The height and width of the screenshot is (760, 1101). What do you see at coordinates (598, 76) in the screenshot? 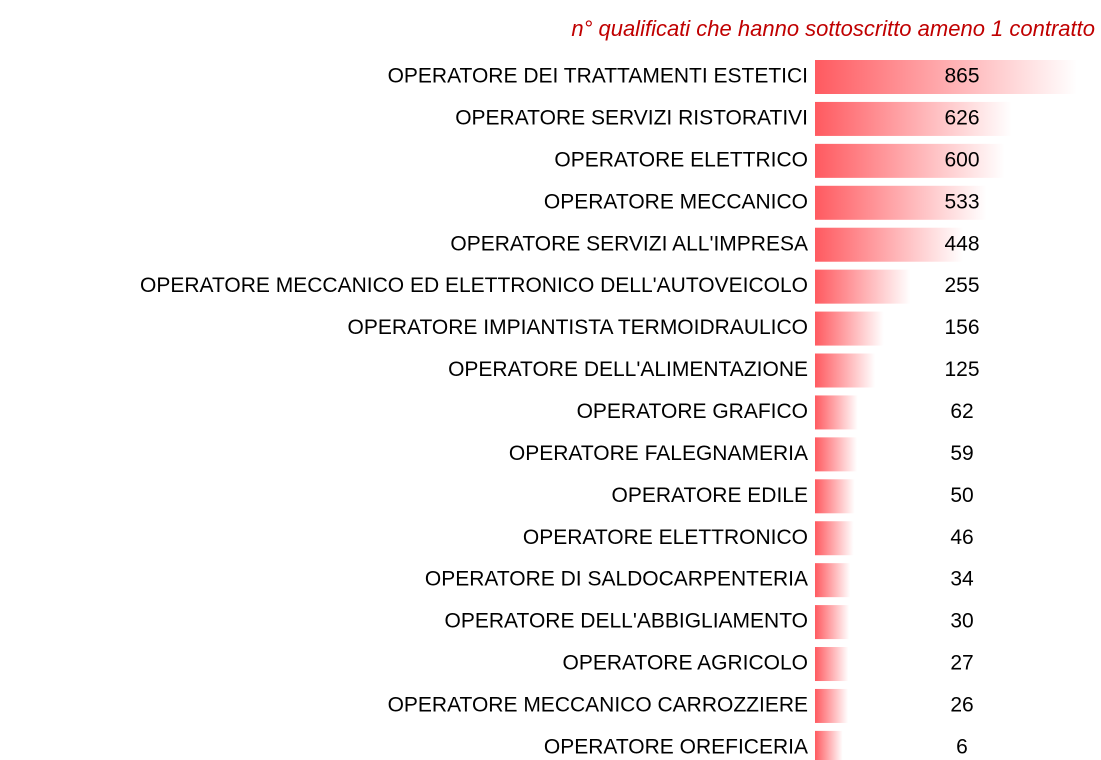
I see `category-label: OPERATORE DEI TRATTAMENTI ESTETICI` at bounding box center [598, 76].